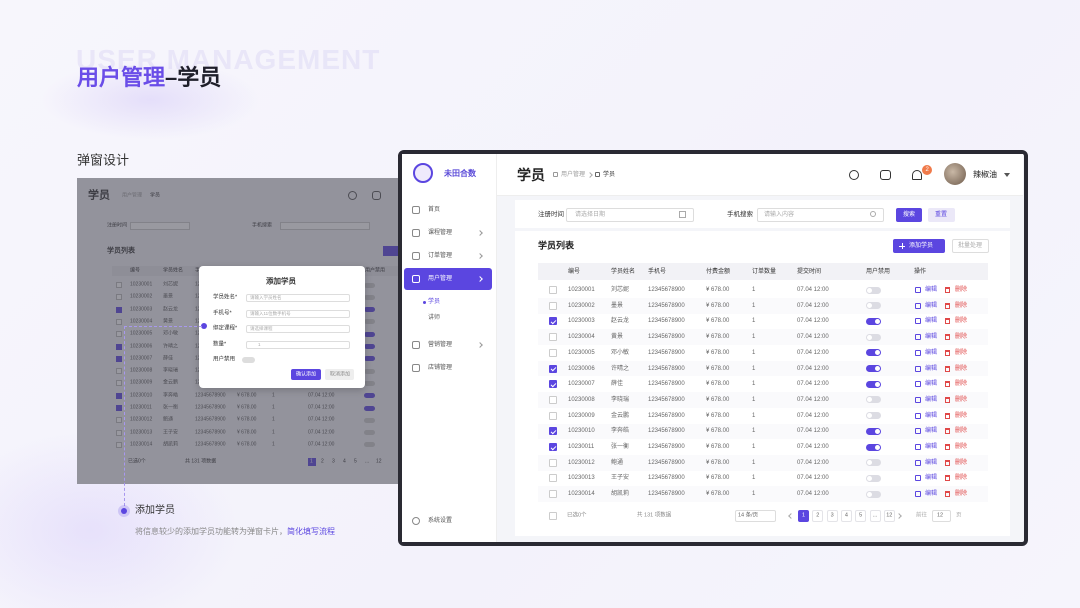  I want to click on breadcrumb: 用户管理, so click(573, 175).